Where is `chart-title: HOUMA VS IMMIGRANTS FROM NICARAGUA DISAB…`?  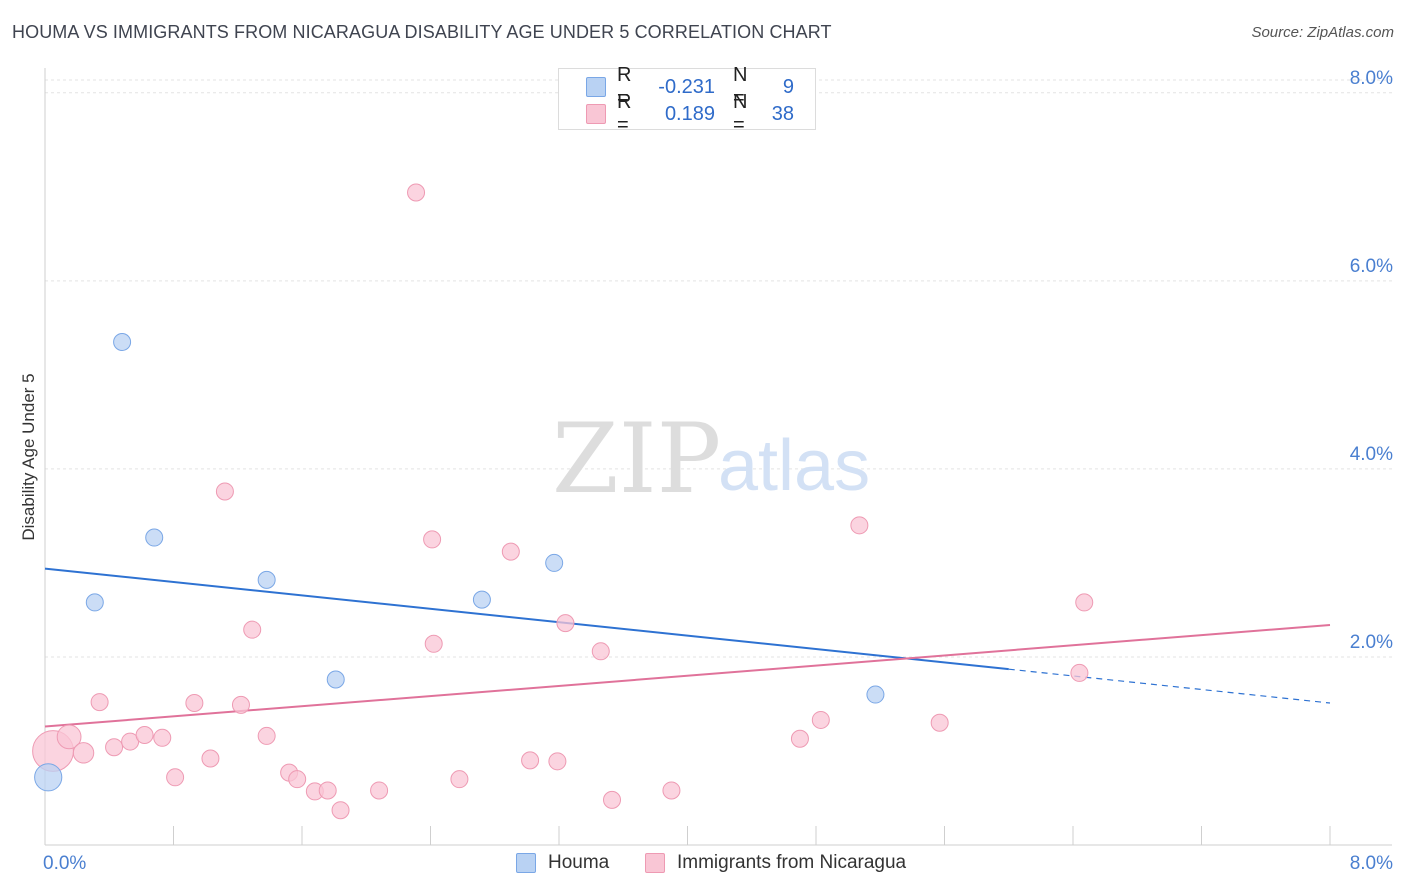 chart-title: HOUMA VS IMMIGRANTS FROM NICARAGUA DISAB… is located at coordinates (422, 32).